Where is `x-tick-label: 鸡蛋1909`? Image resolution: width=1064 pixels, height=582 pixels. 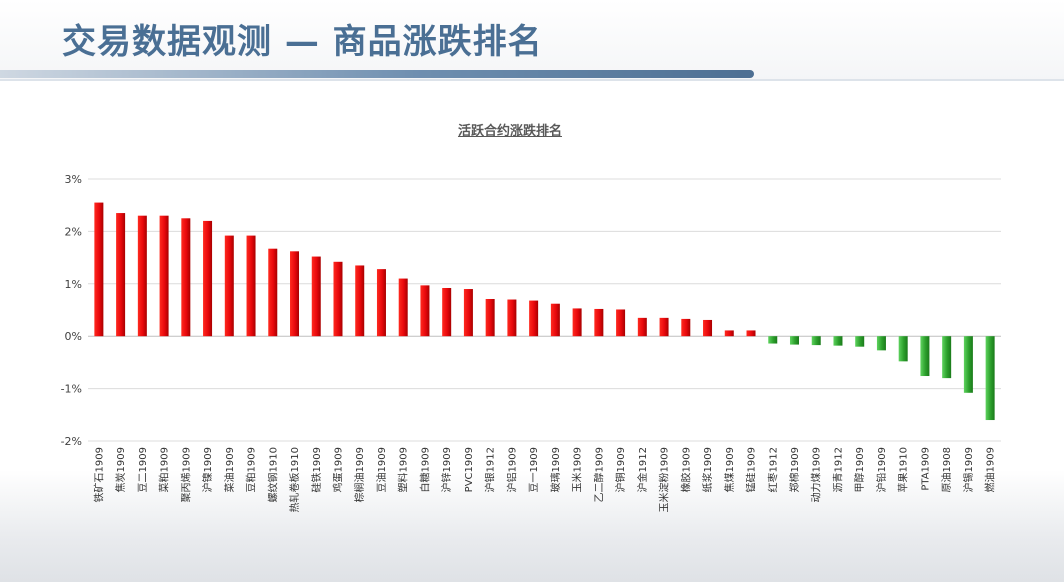 x-tick-label: 鸡蛋1909 is located at coordinates (337, 469).